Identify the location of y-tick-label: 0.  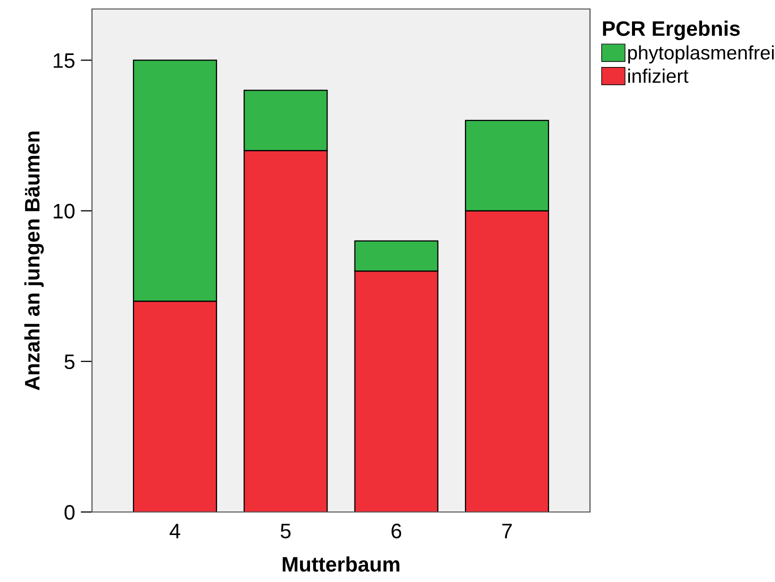
(69, 512).